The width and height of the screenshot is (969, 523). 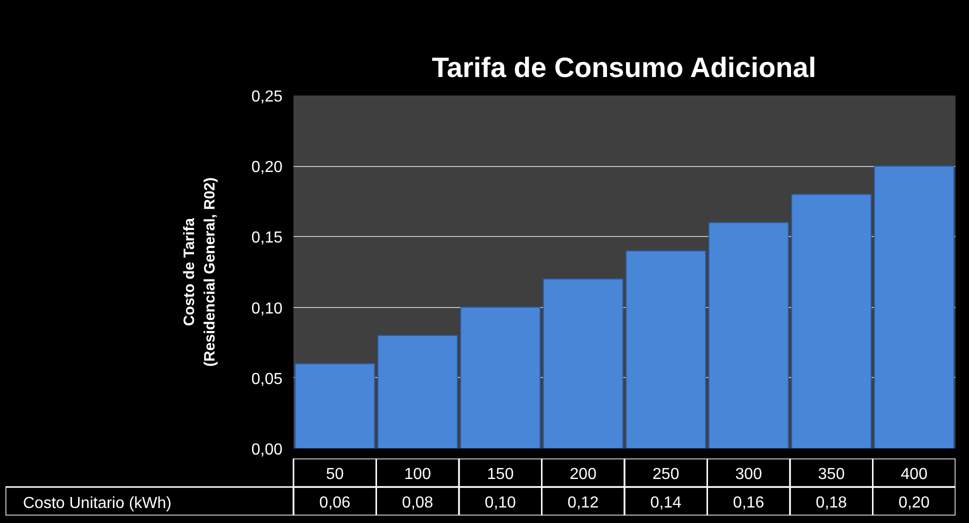 I want to click on data-label: 0,06, so click(x=335, y=503).